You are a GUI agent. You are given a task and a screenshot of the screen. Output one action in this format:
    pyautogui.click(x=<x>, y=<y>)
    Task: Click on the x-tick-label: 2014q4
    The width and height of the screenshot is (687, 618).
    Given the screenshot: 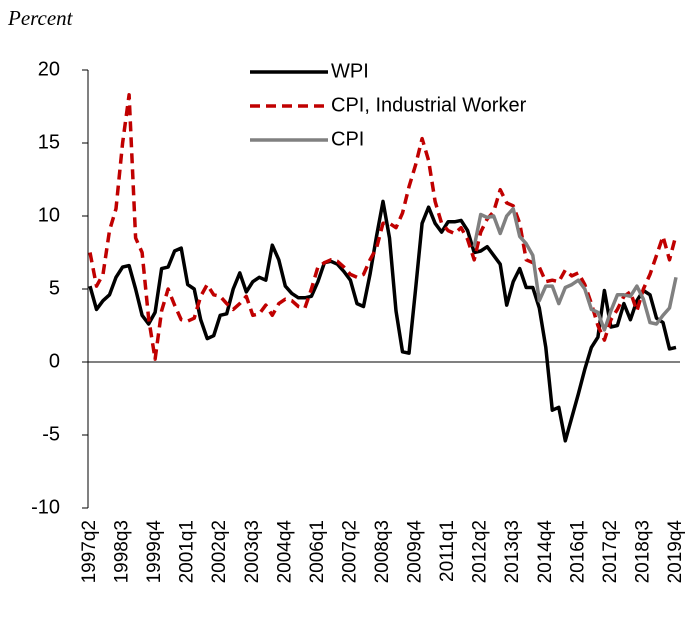 What is the action you would take?
    pyautogui.click(x=545, y=552)
    